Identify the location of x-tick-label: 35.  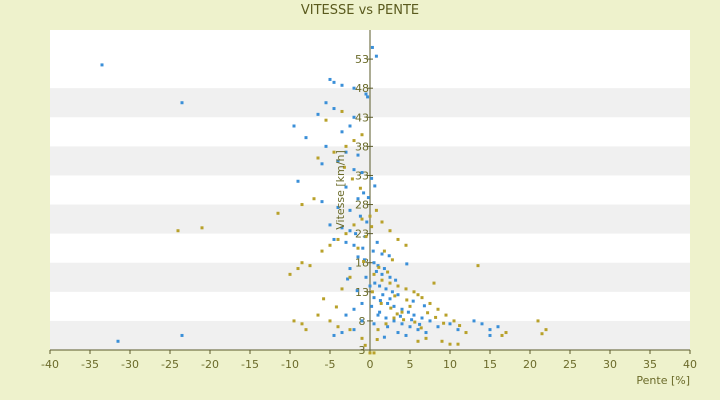
(650, 364).